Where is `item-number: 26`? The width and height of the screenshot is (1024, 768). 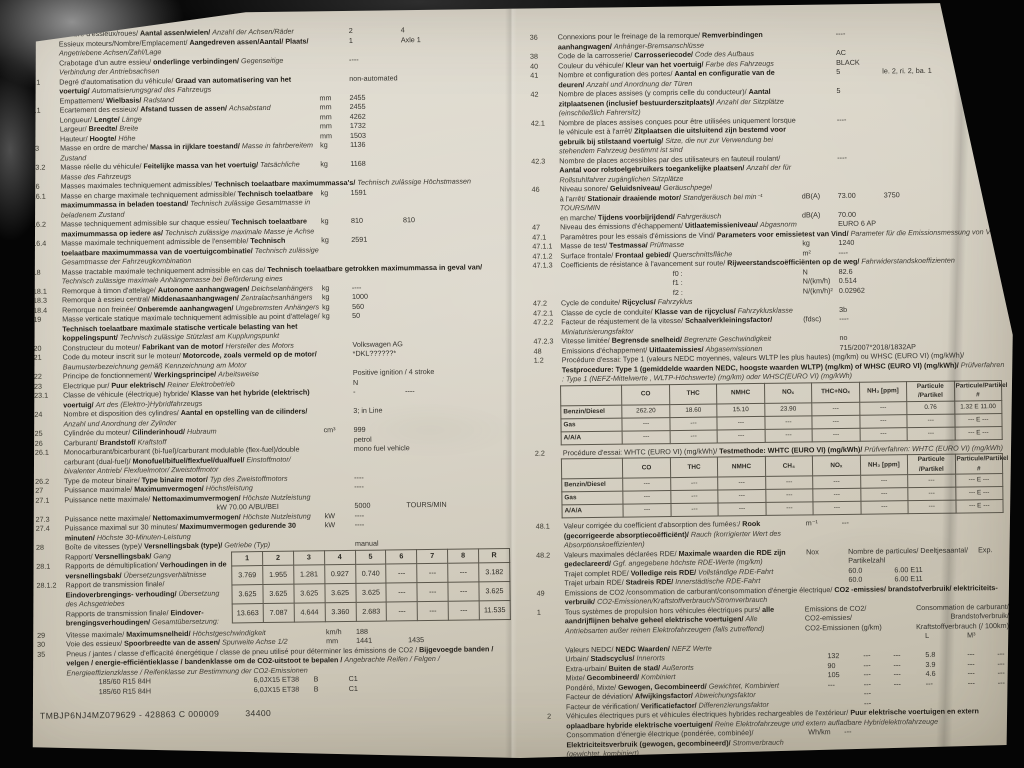
item-number: 26 is located at coordinates (38, 443).